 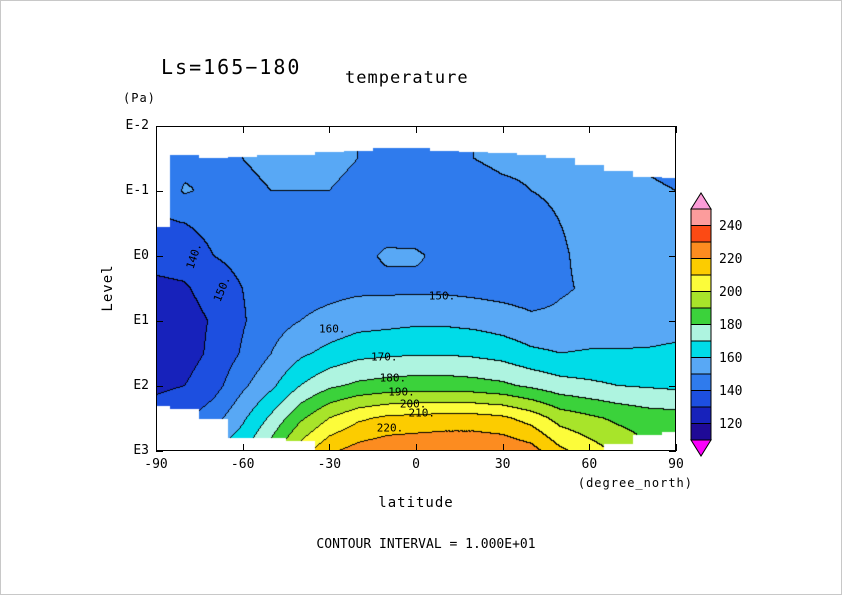 What do you see at coordinates (730, 358) in the screenshot?
I see `colorbar-tick-label: 160` at bounding box center [730, 358].